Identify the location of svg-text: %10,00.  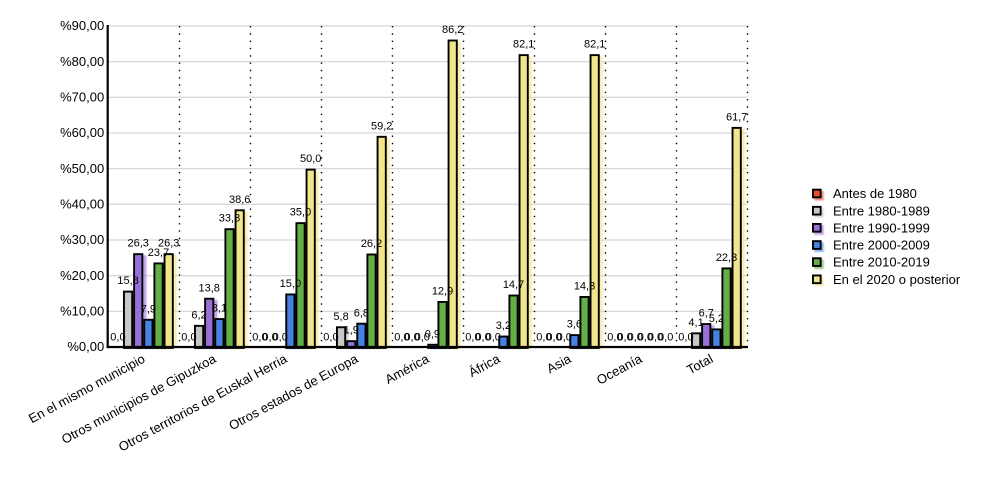
(82, 311).